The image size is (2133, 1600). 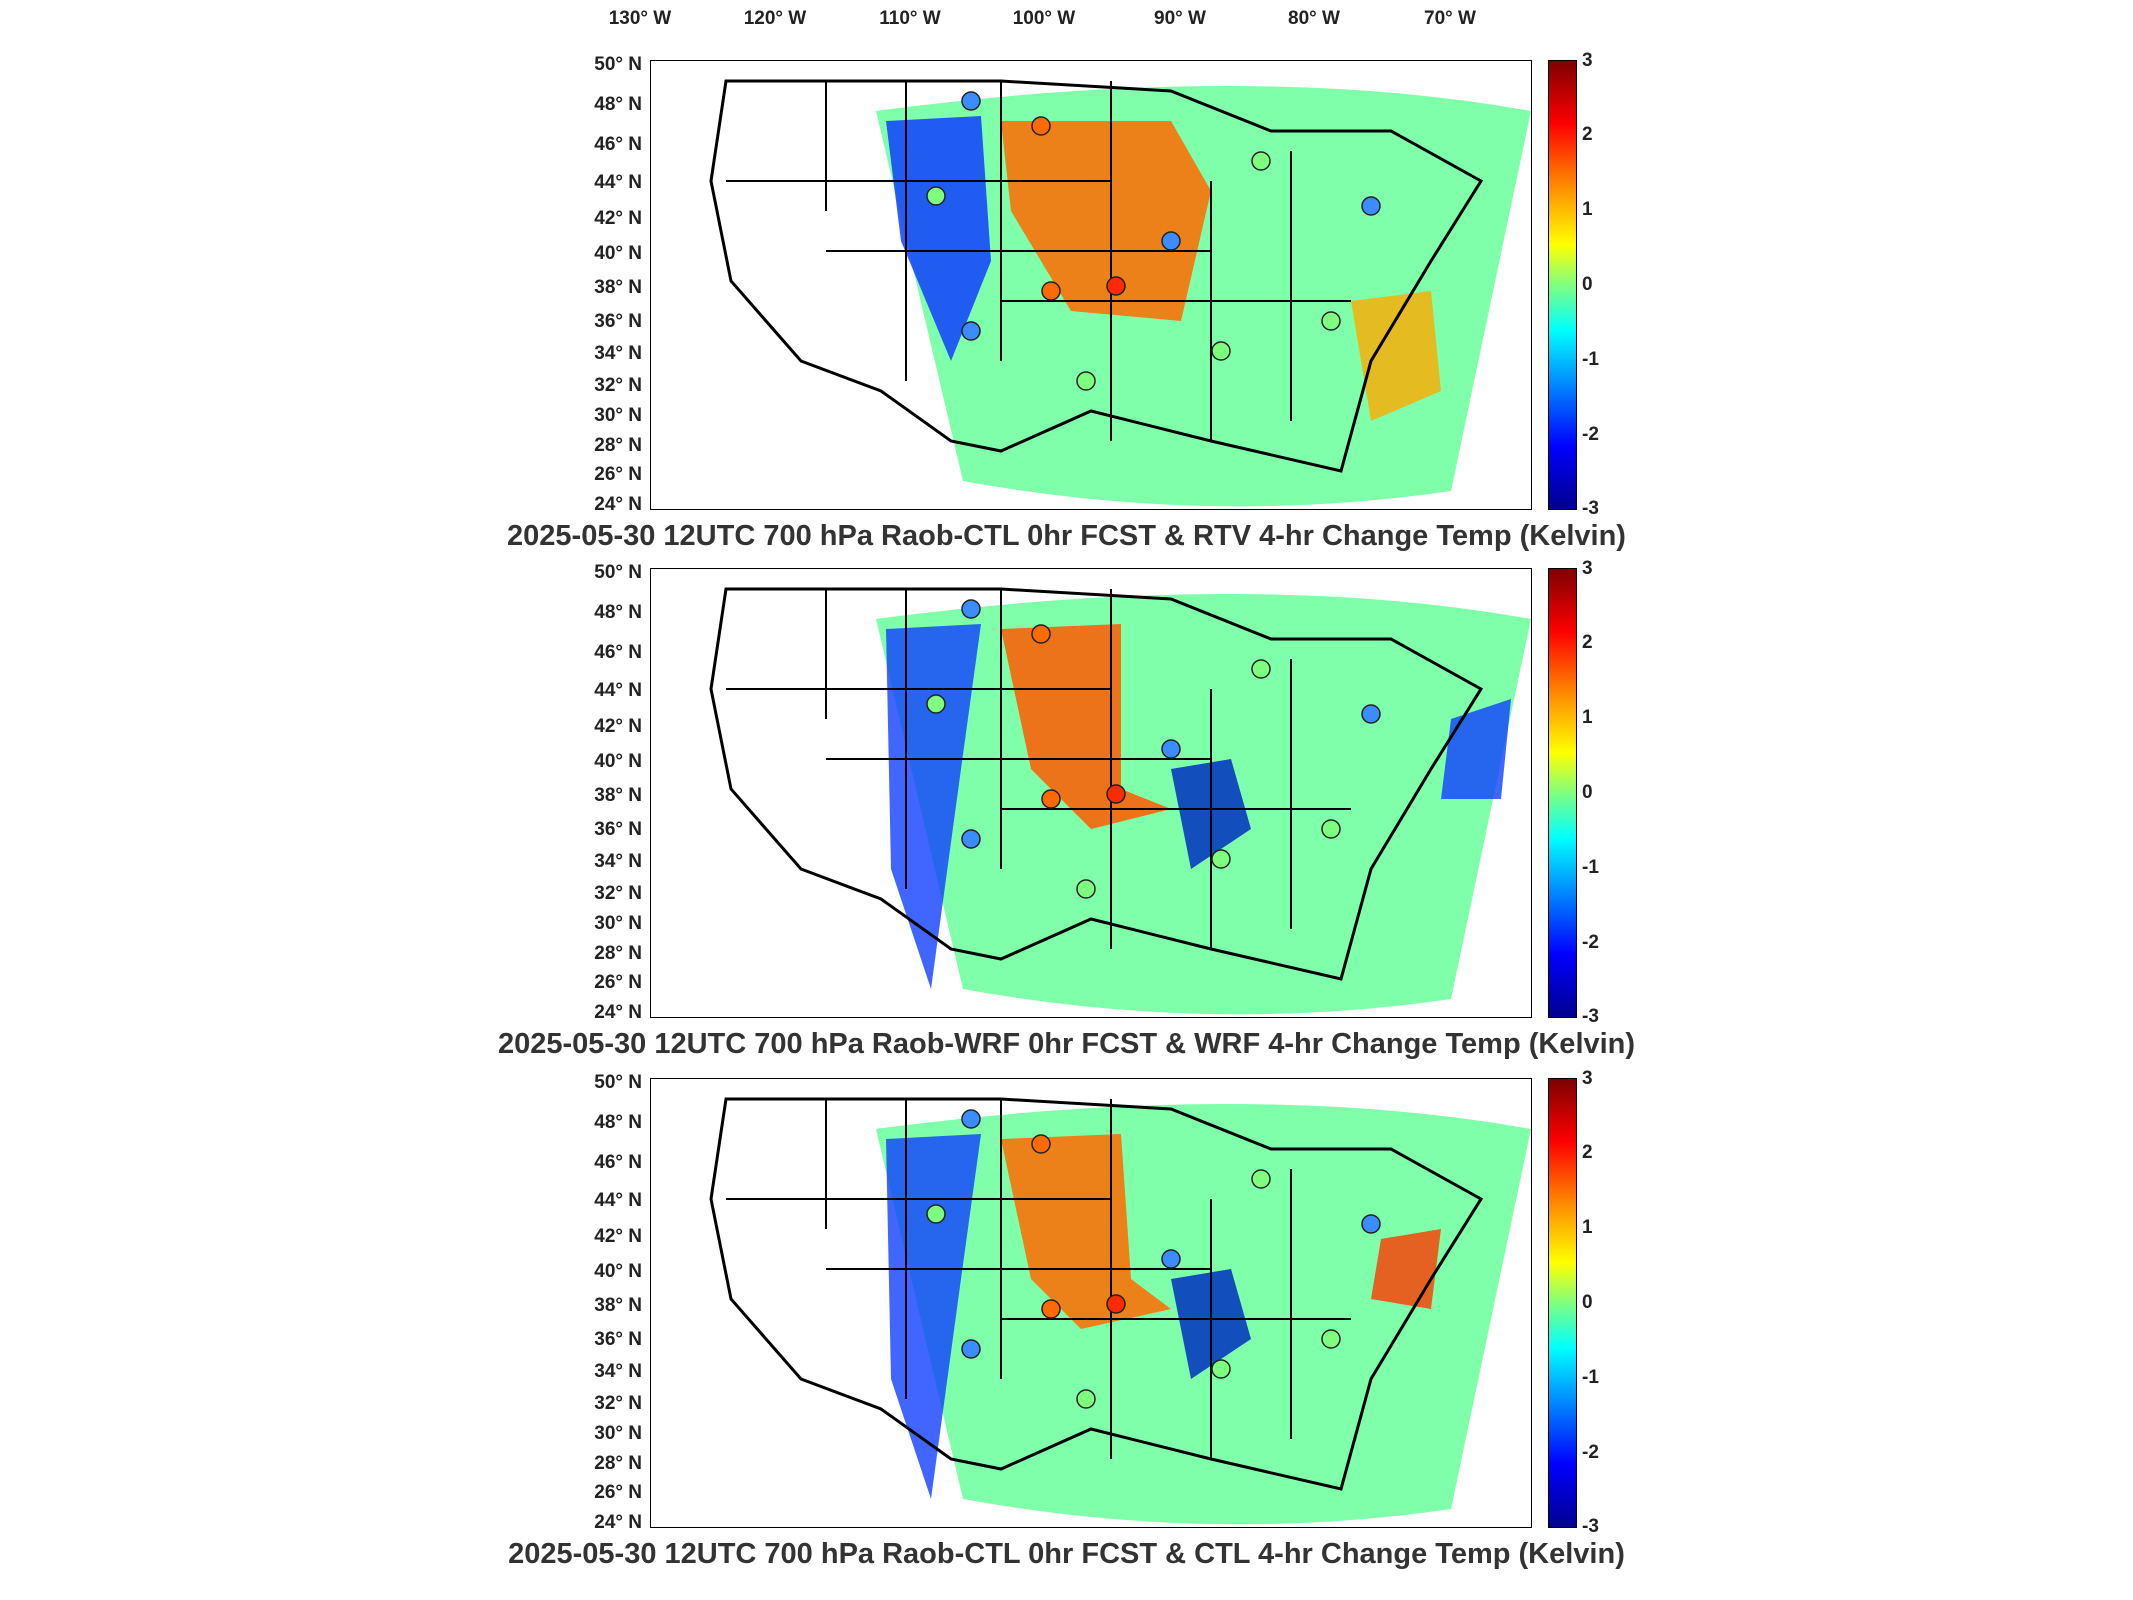 What do you see at coordinates (910, 18) in the screenshot?
I see `lon-label-110w: 110° W` at bounding box center [910, 18].